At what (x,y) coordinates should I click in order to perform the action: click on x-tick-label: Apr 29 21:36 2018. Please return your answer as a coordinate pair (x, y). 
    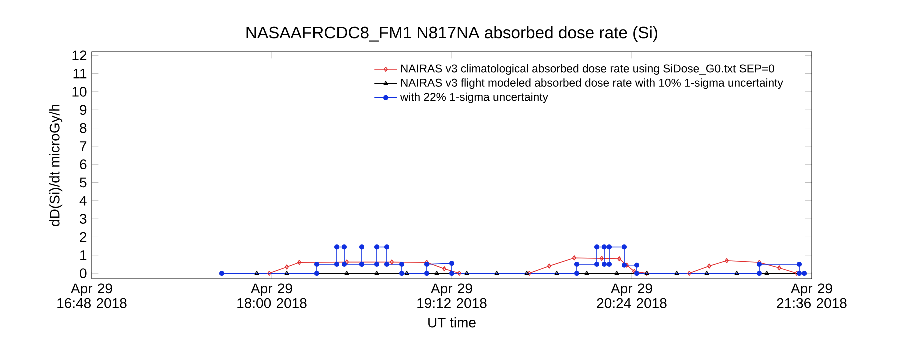
    Looking at the image, I should click on (812, 296).